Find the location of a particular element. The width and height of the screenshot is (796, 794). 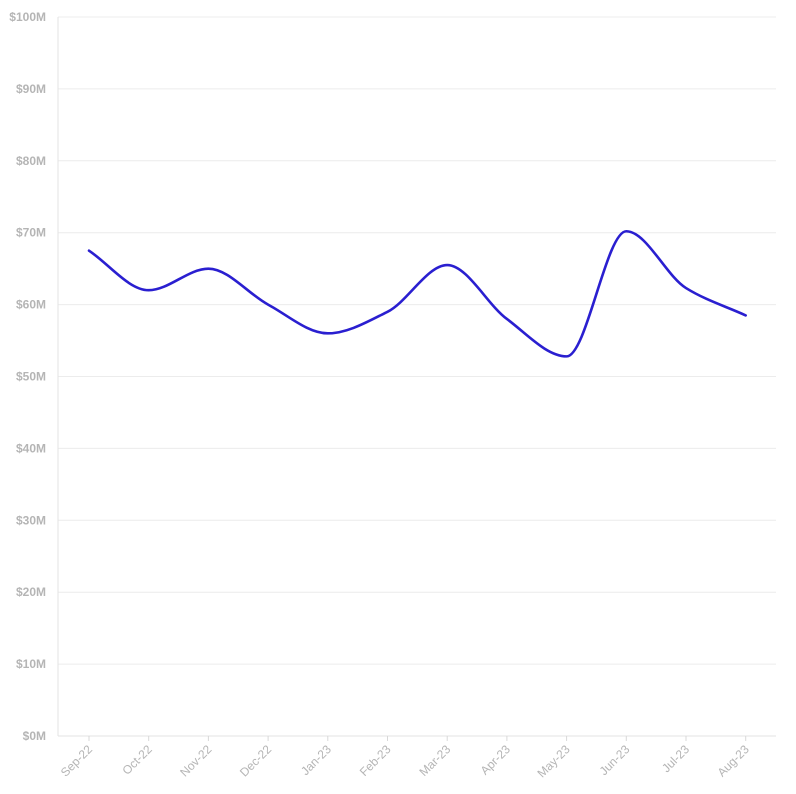

y-tick-label: $60M is located at coordinates (31, 305).